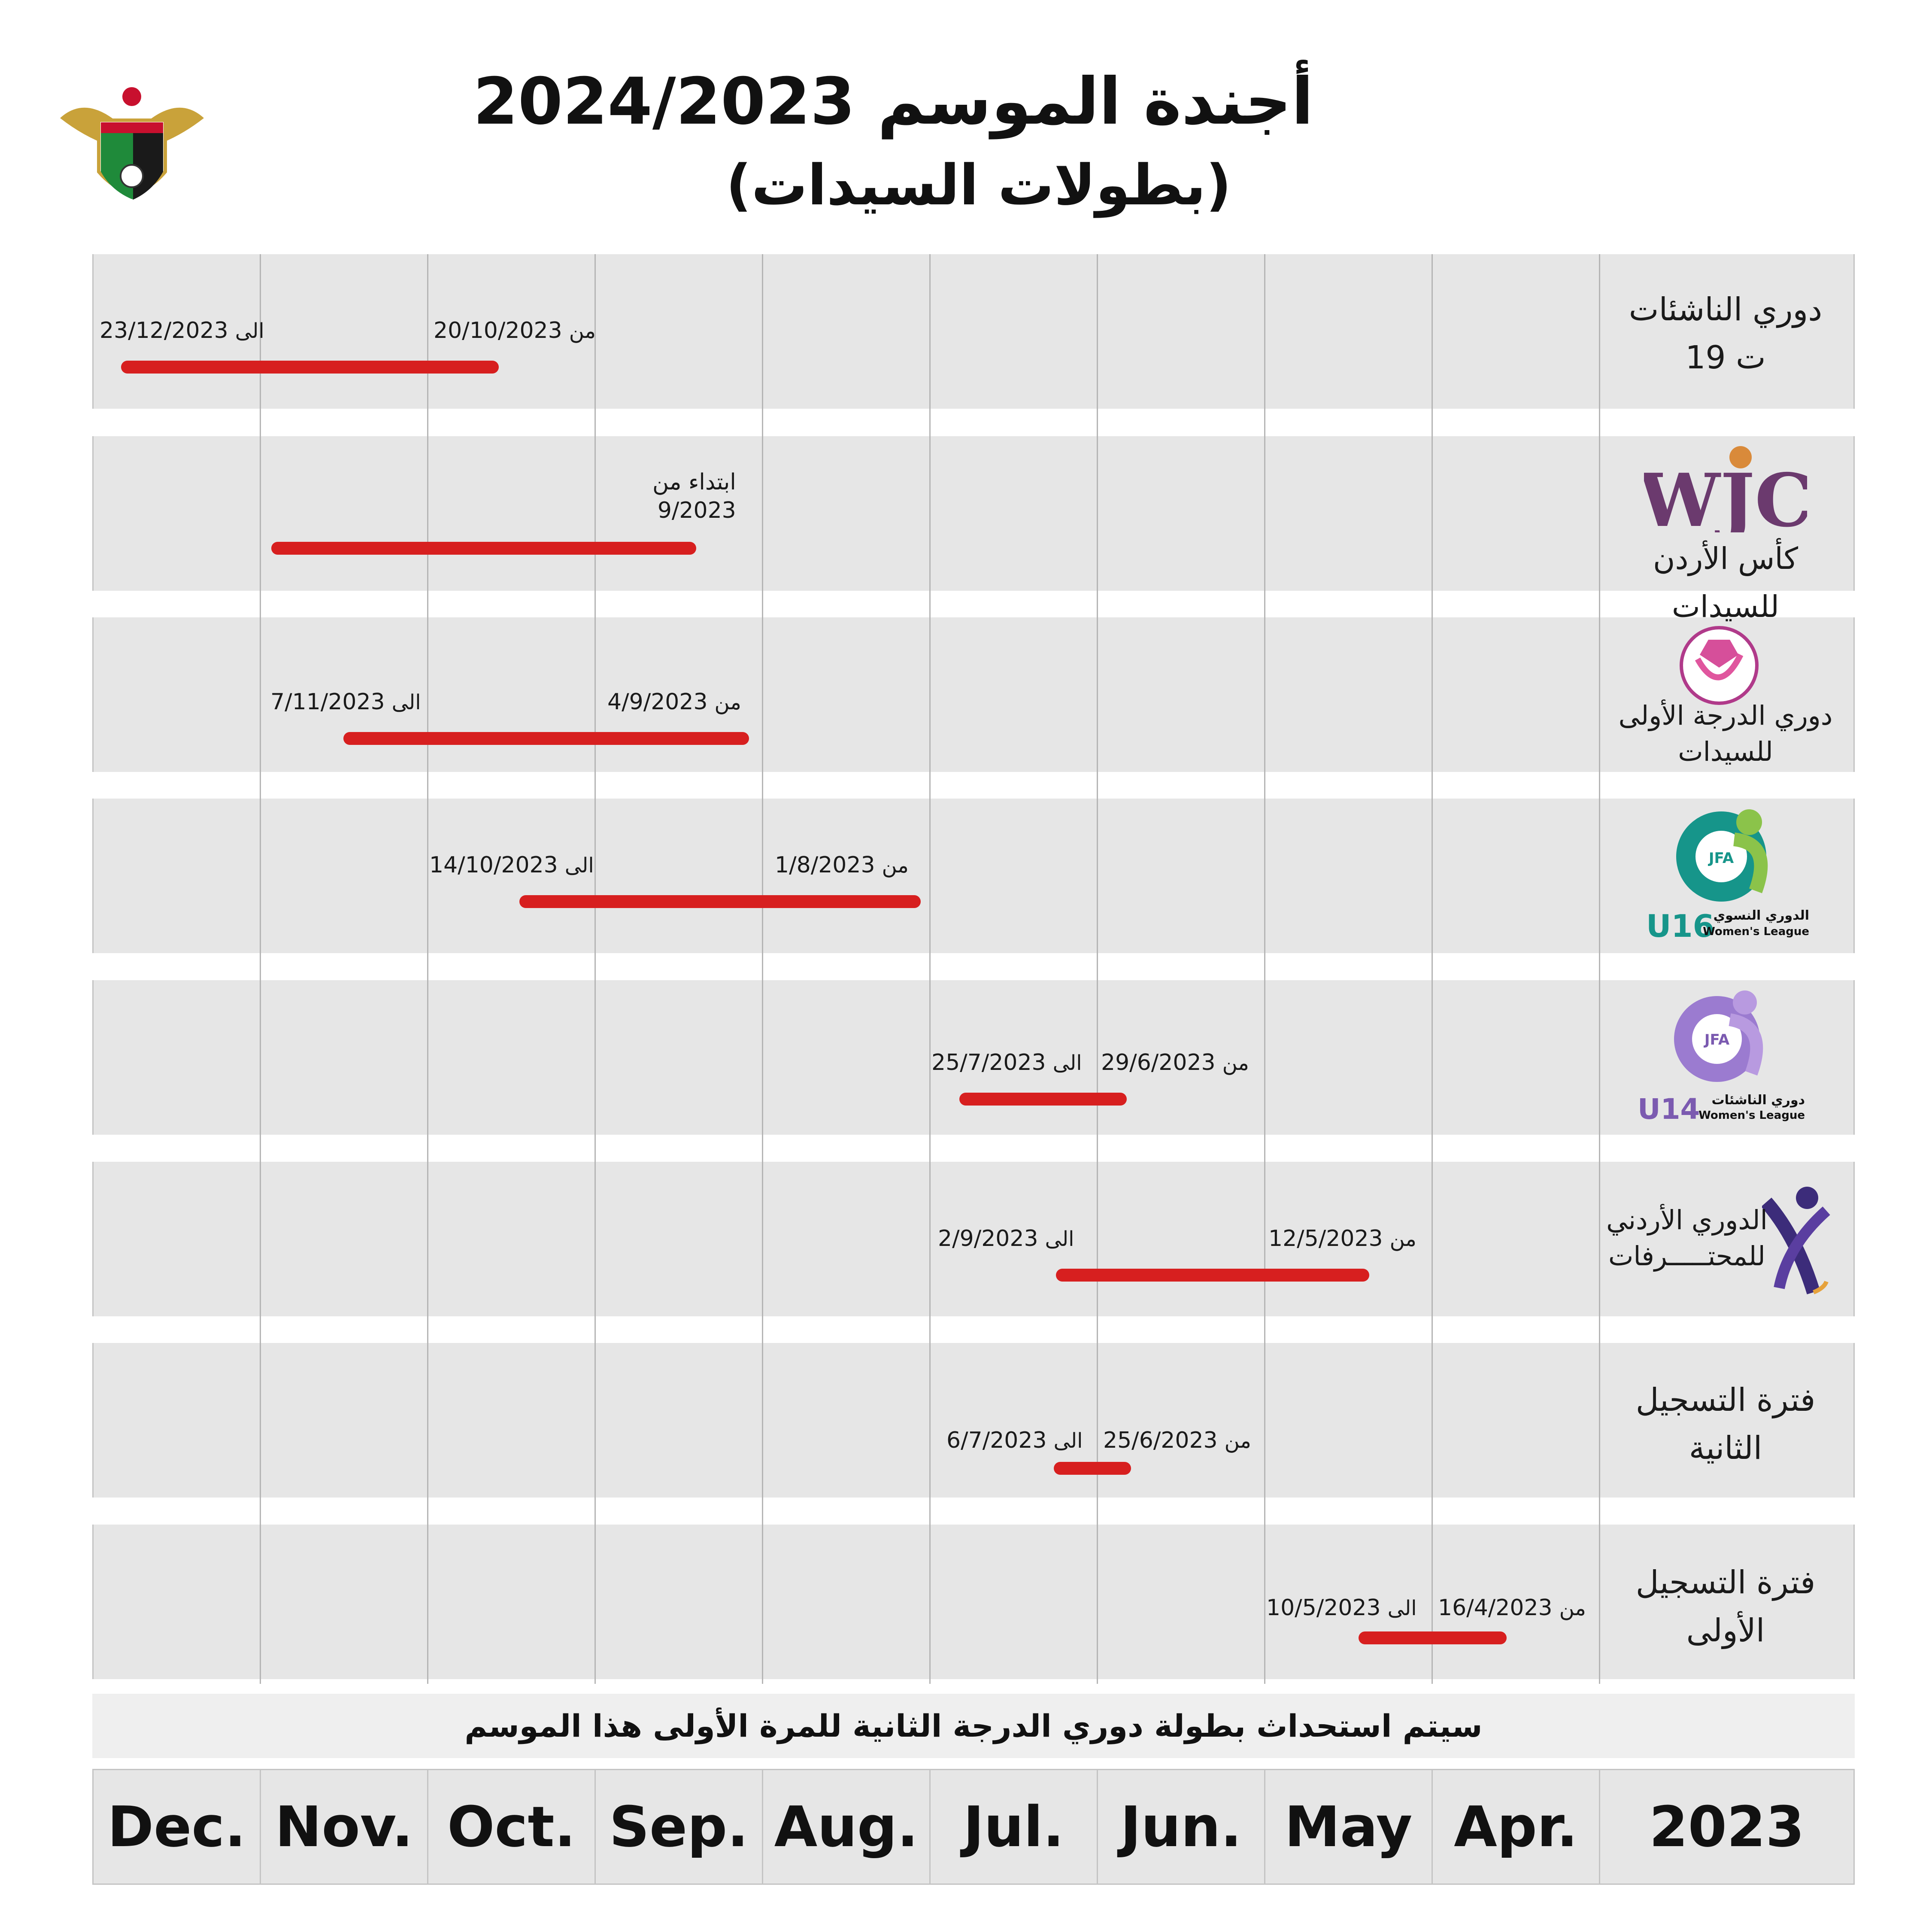 The image size is (1932, 1932). I want to click on row-label-u19: دوري الناشئات ت 19, so click(1725, 334).